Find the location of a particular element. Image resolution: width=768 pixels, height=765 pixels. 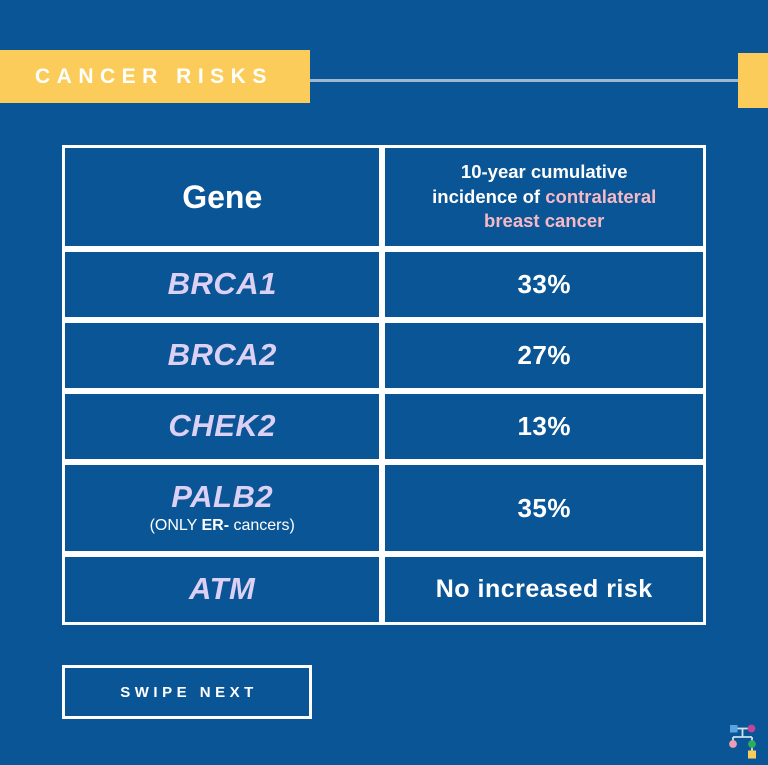

incidence-value: 33% is located at coordinates (544, 284).